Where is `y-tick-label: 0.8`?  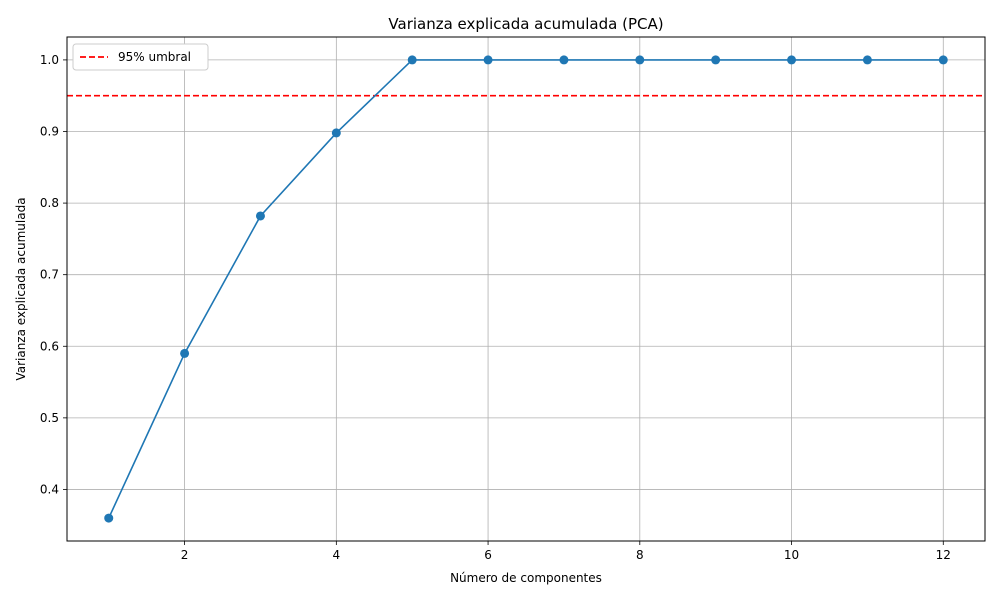 y-tick-label: 0.8 is located at coordinates (49, 203).